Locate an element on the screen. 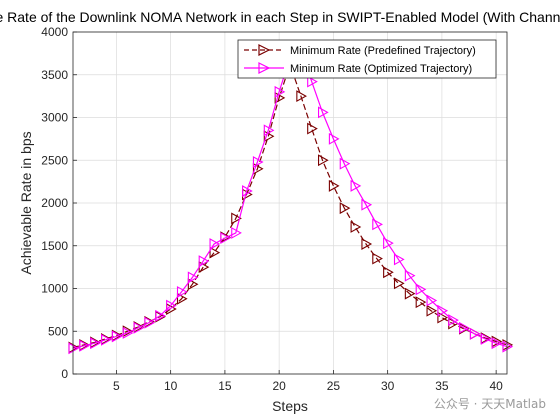 The width and height of the screenshot is (560, 420). y-tick-label: 2500 is located at coordinates (54, 160).